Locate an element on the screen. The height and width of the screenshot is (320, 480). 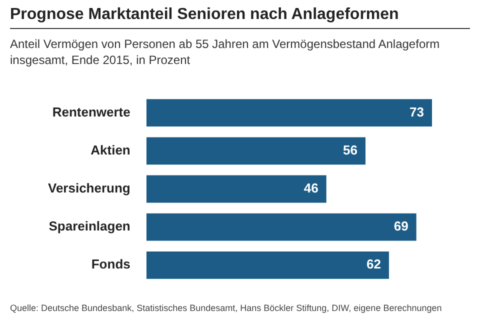
data-label: 73 is located at coordinates (417, 112).